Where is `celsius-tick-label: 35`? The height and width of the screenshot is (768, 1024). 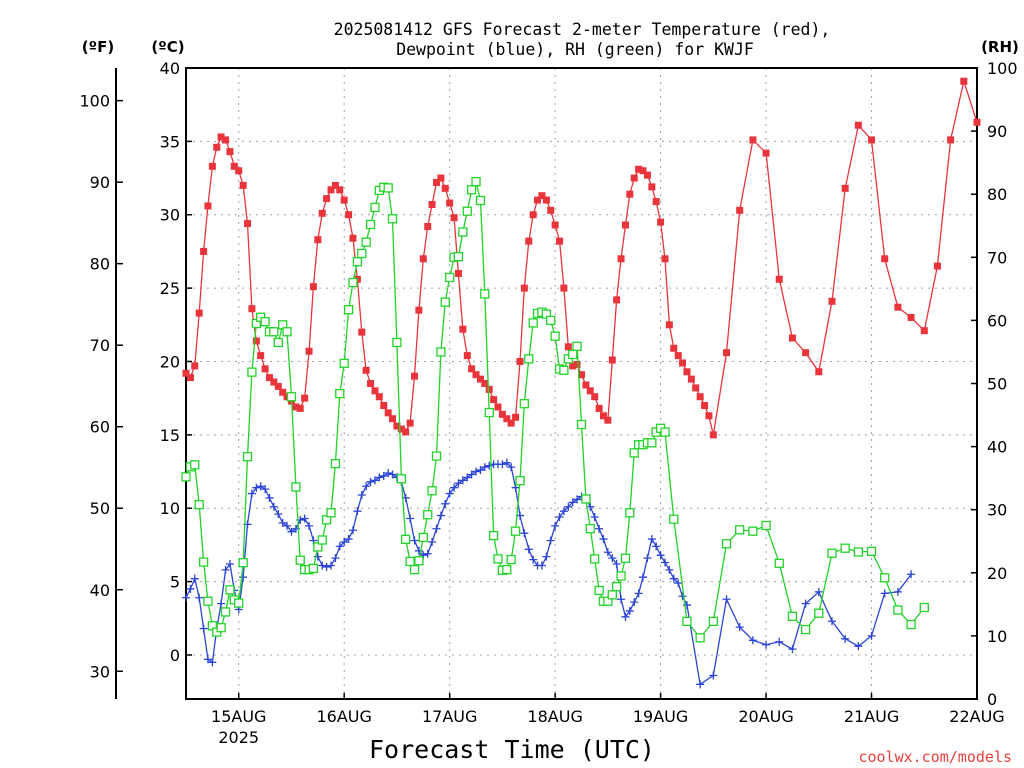 celsius-tick-label: 35 is located at coordinates (170, 141).